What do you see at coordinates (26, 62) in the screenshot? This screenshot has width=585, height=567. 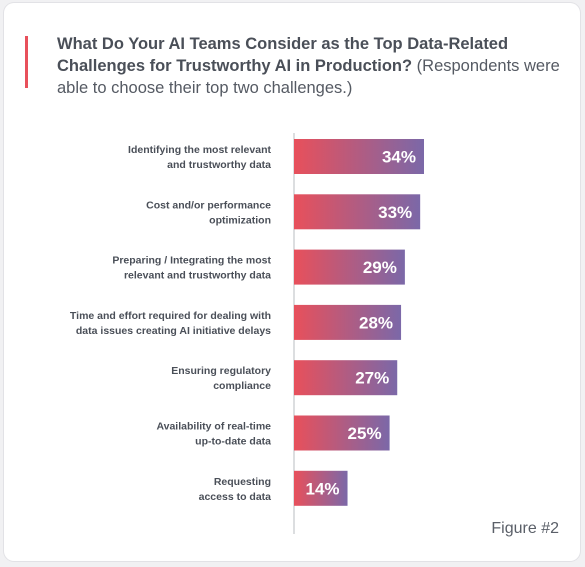 I see `title-accent-bar` at bounding box center [26, 62].